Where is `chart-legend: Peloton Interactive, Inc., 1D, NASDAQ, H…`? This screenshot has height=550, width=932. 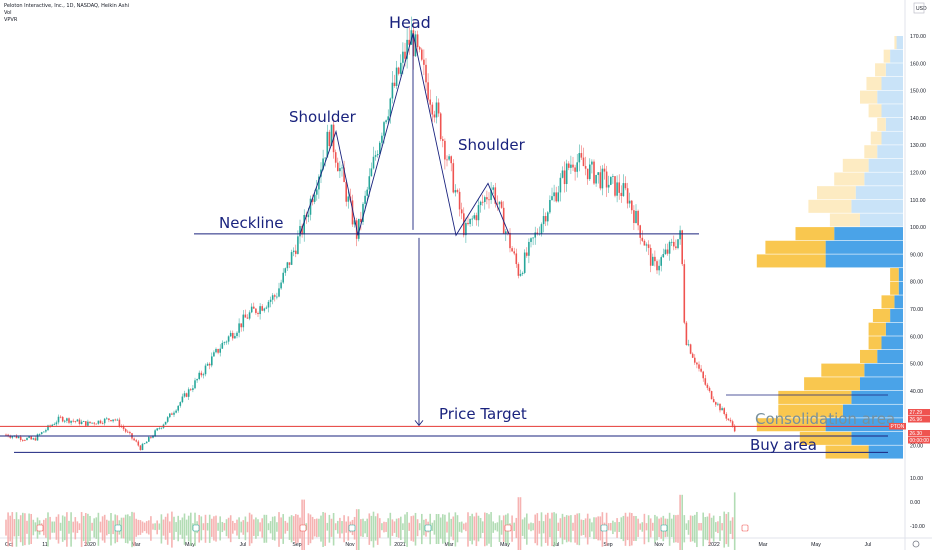
chart-legend: Peloton Interactive, Inc., 1D, NASDAQ, H… is located at coordinates (66, 13).